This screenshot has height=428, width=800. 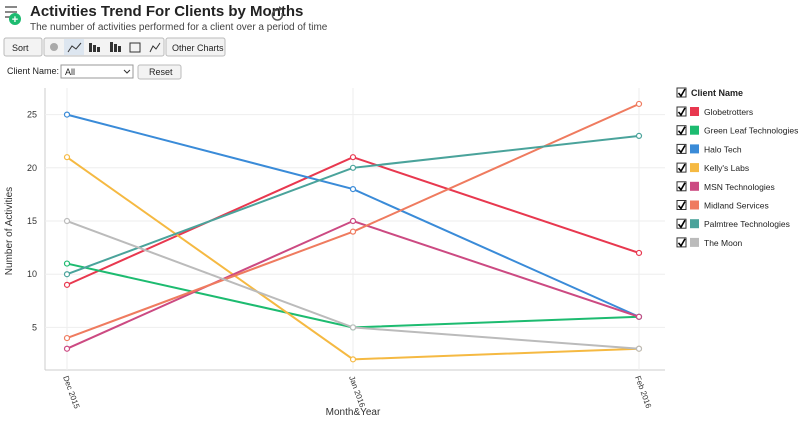 I want to click on y-tick-label: 20, so click(x=32, y=168).